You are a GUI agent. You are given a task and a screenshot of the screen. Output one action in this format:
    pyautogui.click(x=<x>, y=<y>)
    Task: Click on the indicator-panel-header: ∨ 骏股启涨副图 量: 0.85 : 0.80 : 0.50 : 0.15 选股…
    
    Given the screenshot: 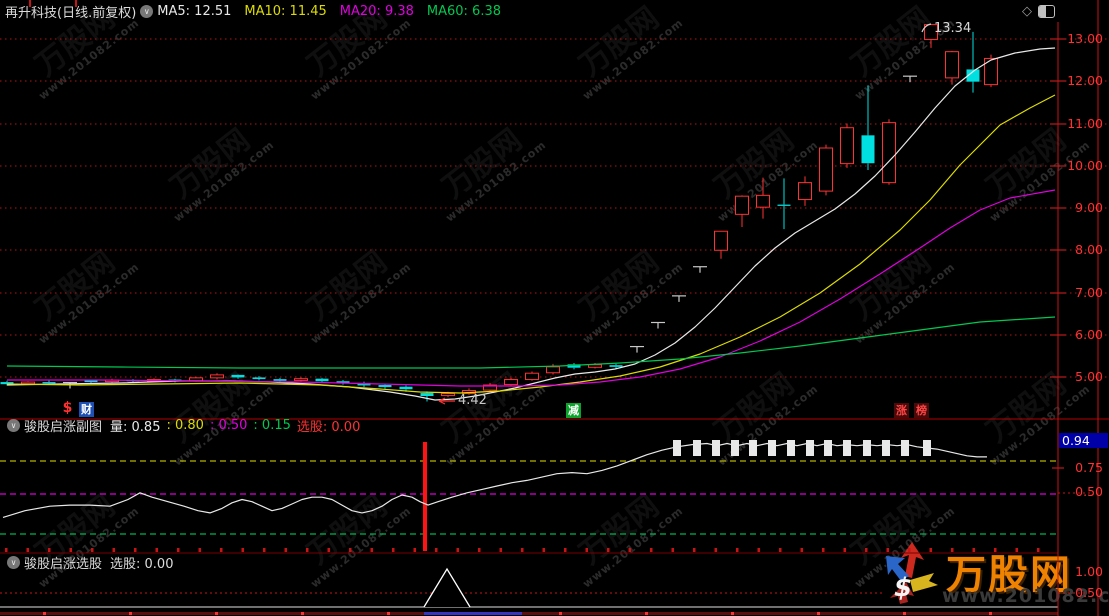 What is the action you would take?
    pyautogui.click(x=184, y=426)
    